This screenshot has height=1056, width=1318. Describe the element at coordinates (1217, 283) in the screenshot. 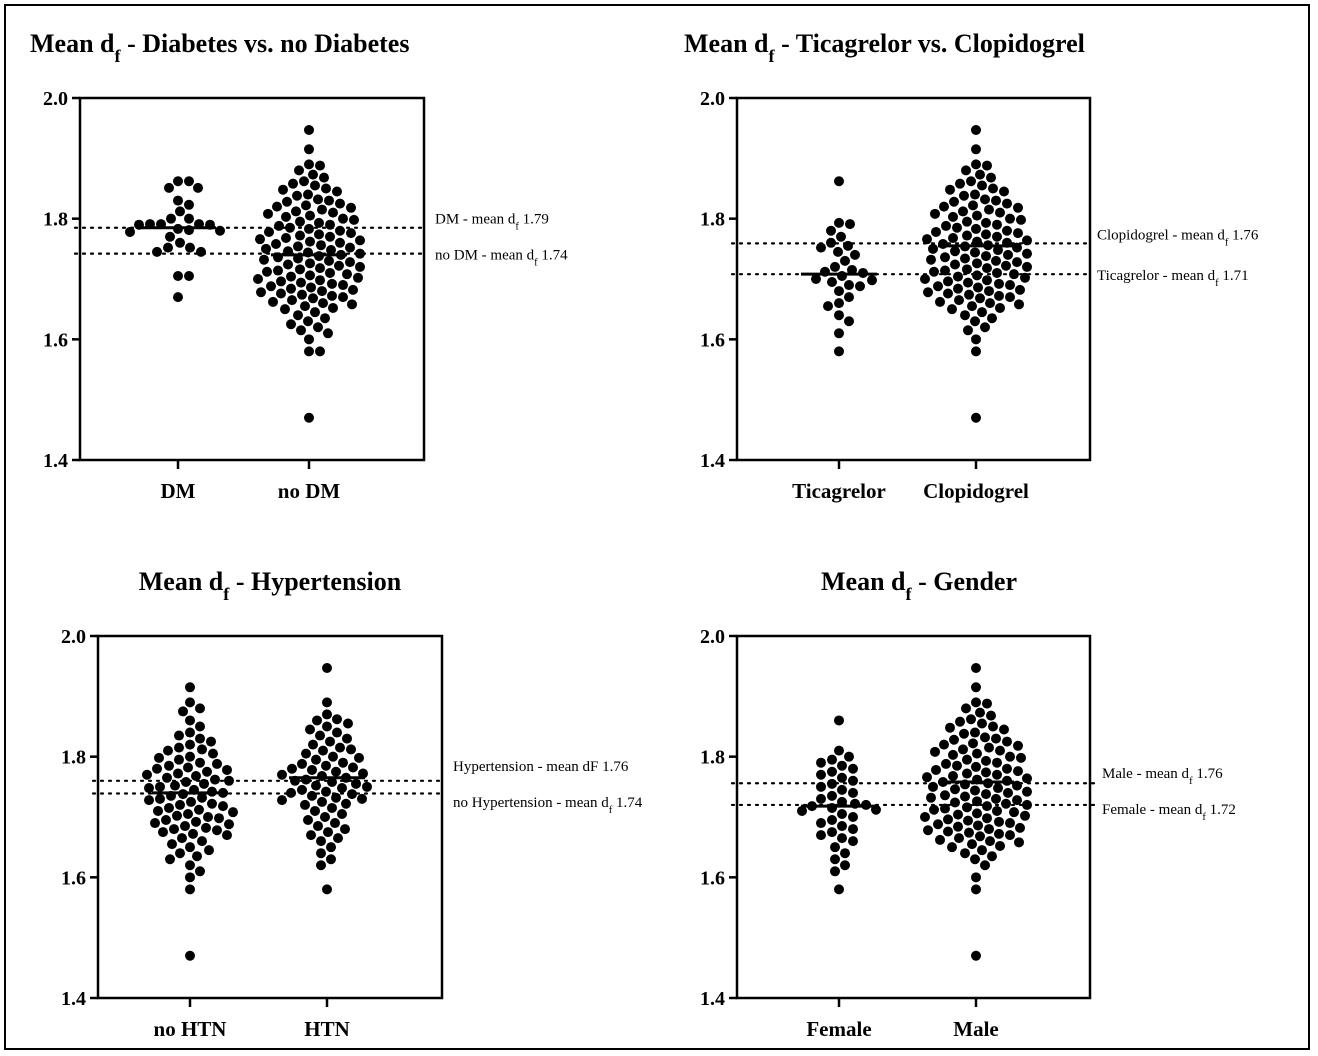

I see `mean-annotation-subscript: f` at that location.